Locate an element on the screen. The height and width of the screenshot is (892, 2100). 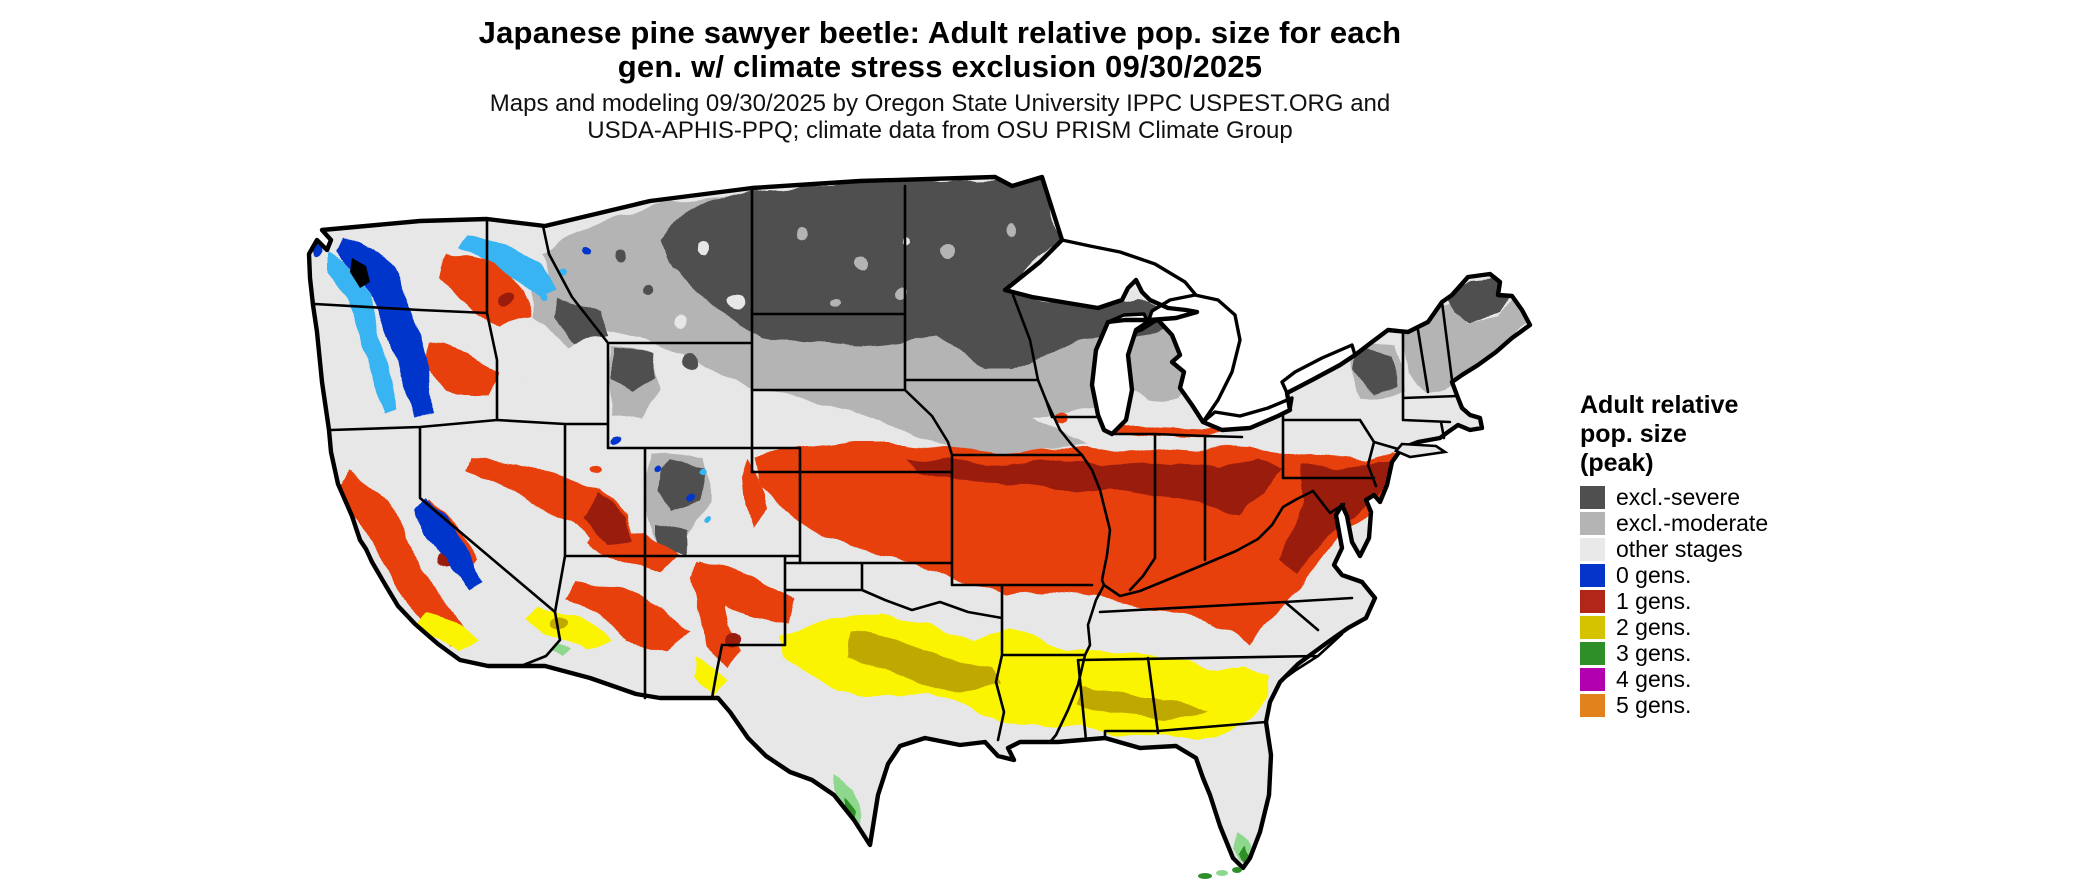
legend-row: excl.-moderate is located at coordinates (1735, 523).